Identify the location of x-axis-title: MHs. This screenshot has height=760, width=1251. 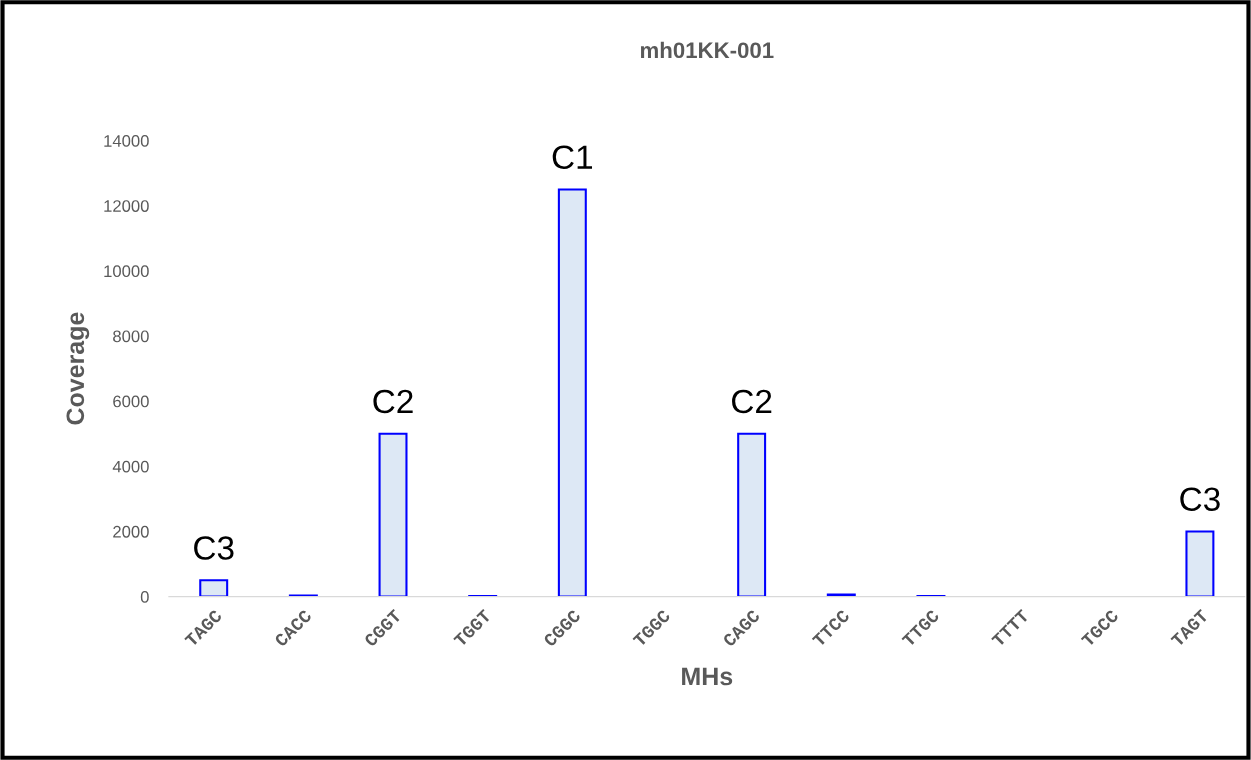
(707, 676).